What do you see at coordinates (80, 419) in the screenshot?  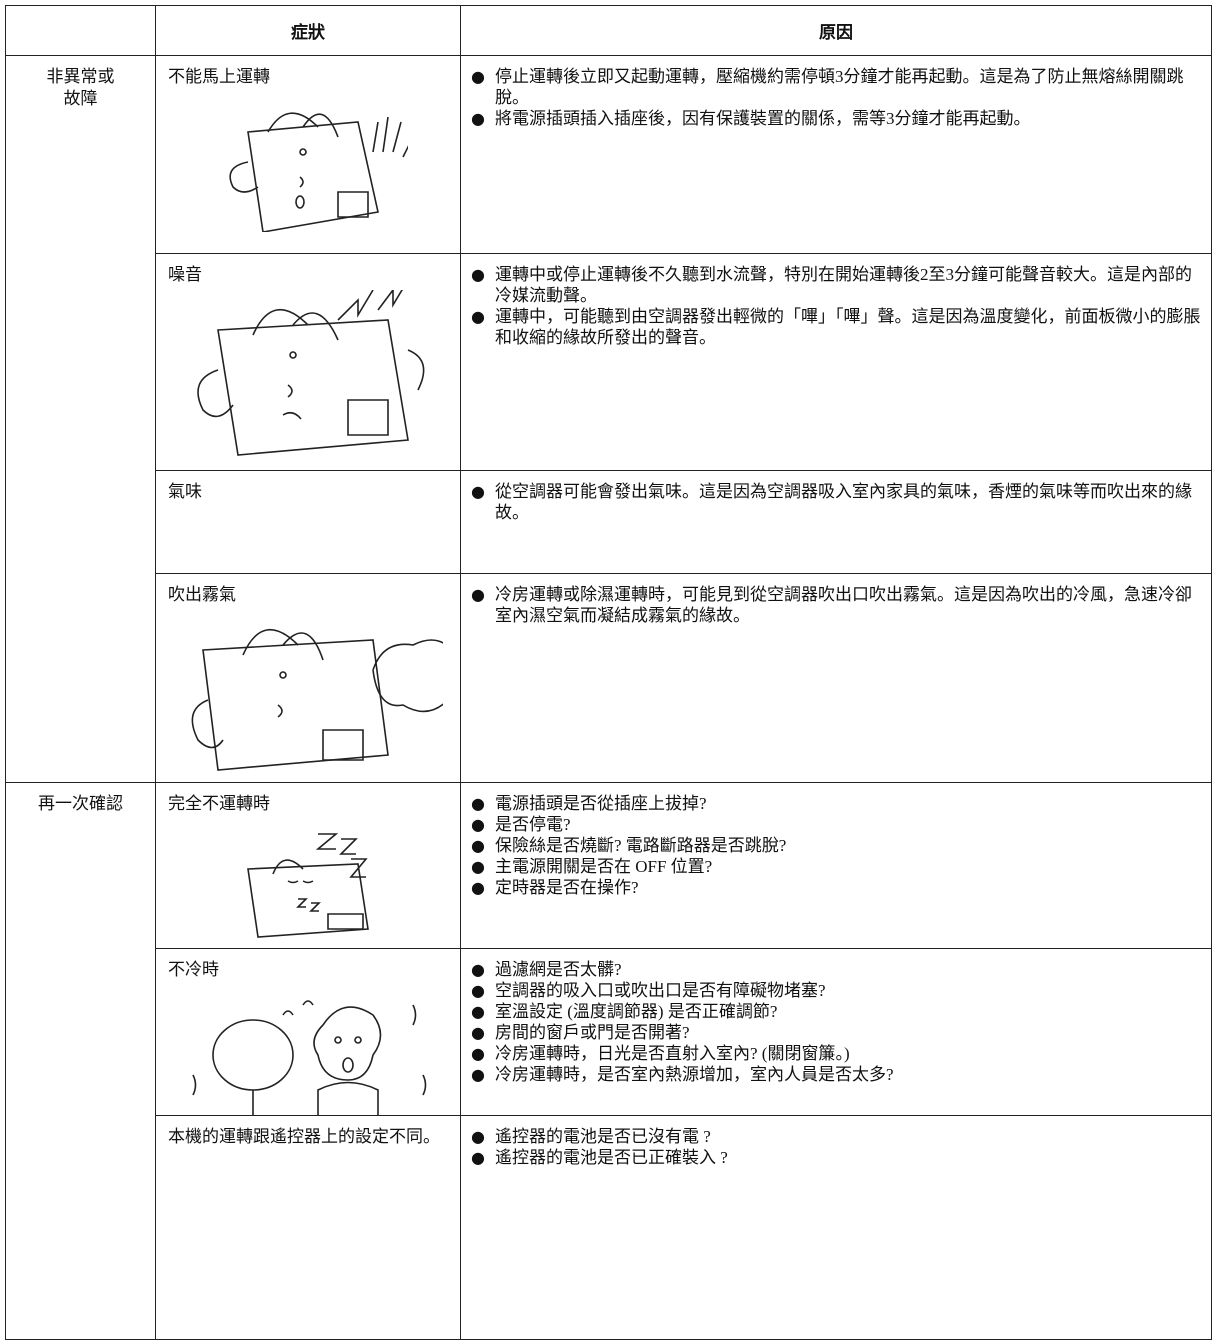 I see `group-label: 非異常或 故障` at bounding box center [80, 419].